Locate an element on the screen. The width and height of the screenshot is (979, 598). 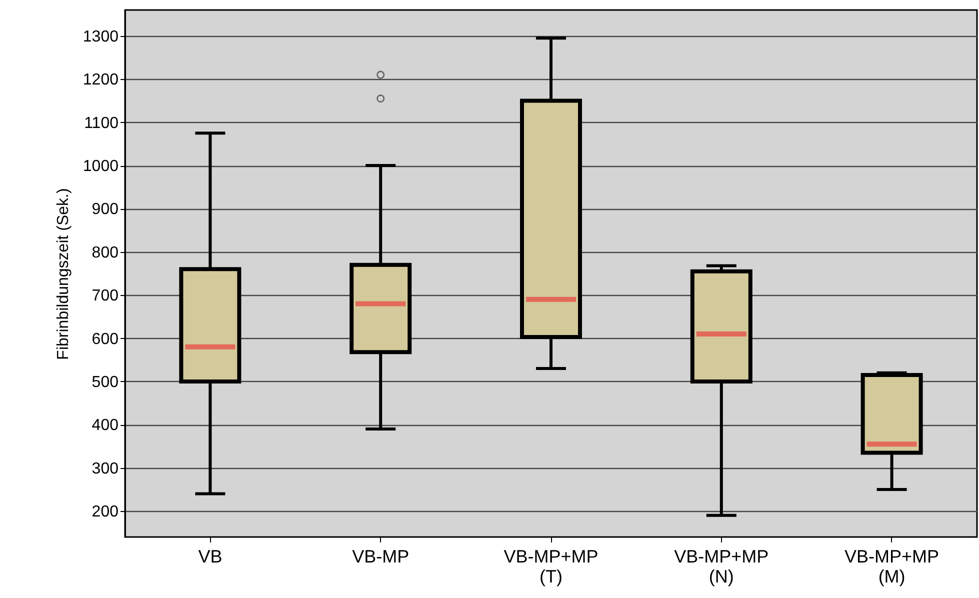
y-tick-label: 800 is located at coordinates (105, 253).